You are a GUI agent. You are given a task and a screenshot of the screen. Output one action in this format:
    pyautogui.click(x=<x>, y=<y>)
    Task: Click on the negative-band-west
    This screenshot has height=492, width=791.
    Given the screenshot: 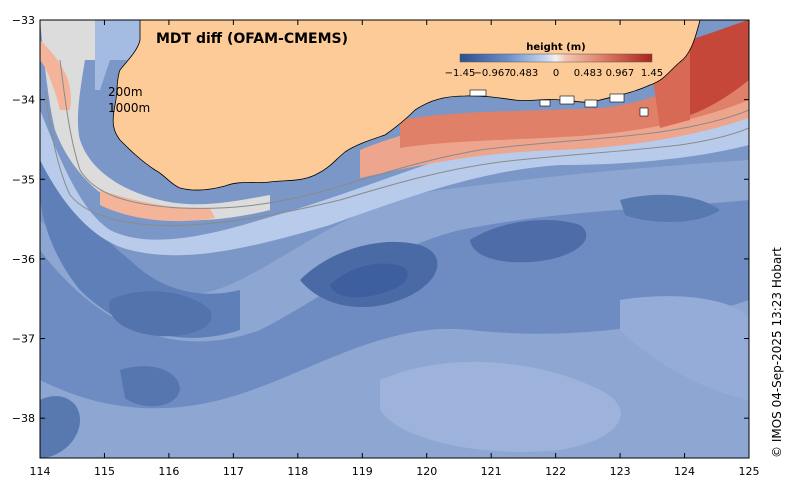 What is the action you would take?
    pyautogui.click(x=140, y=229)
    